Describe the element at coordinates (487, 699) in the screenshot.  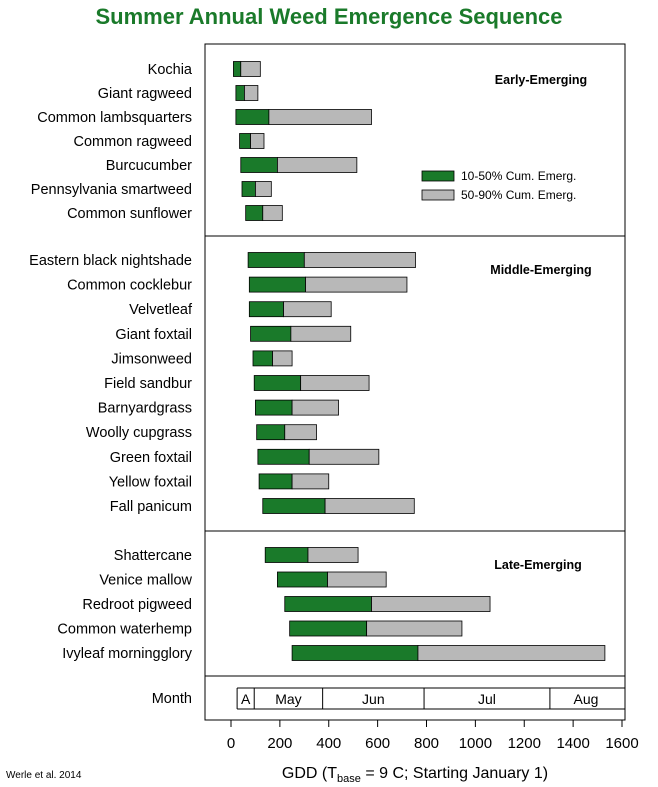
I see `month-label: Jul` at that location.